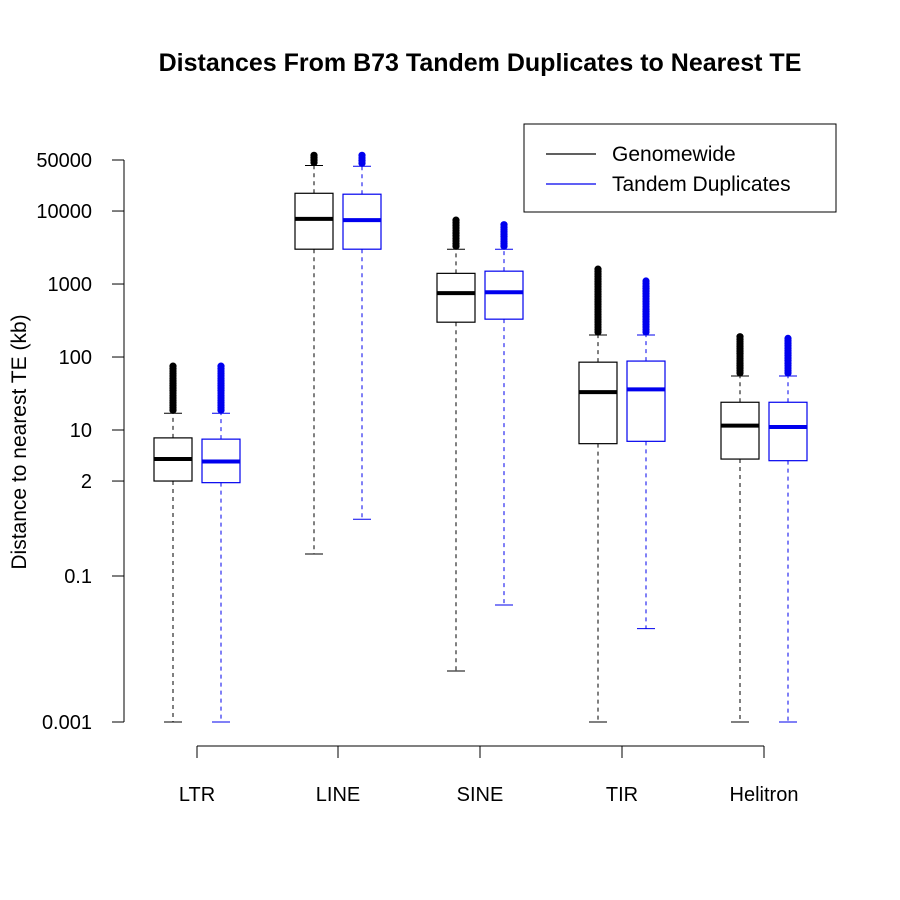 This screenshot has height=900, width=900. What do you see at coordinates (362, 335) in the screenshot?
I see `box-tandem-duplicates-line` at bounding box center [362, 335].